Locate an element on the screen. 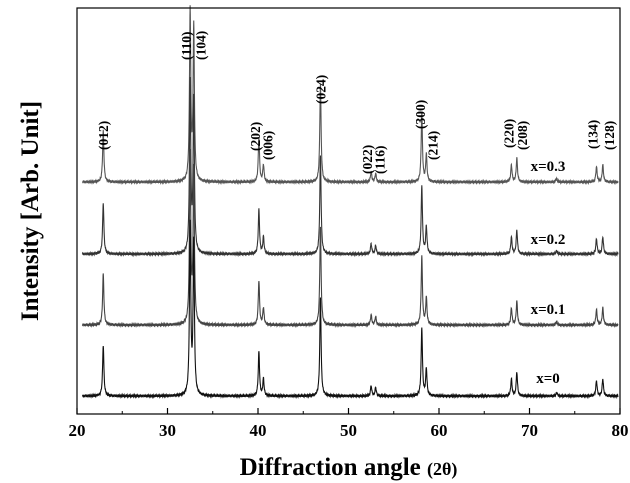  peak-label: (110) is located at coordinates (186, 46).